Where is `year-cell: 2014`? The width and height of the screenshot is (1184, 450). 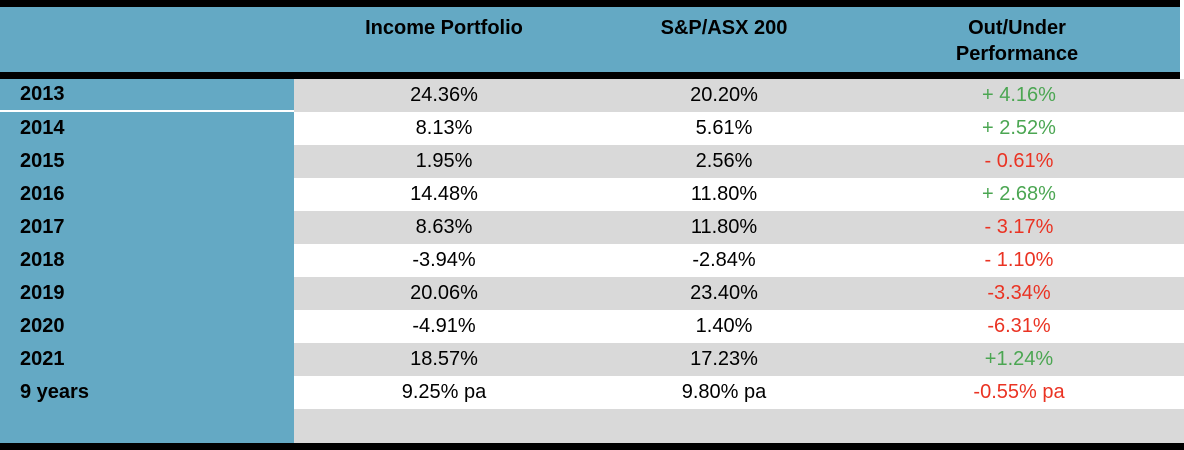
year-cell: 2014 is located at coordinates (147, 128).